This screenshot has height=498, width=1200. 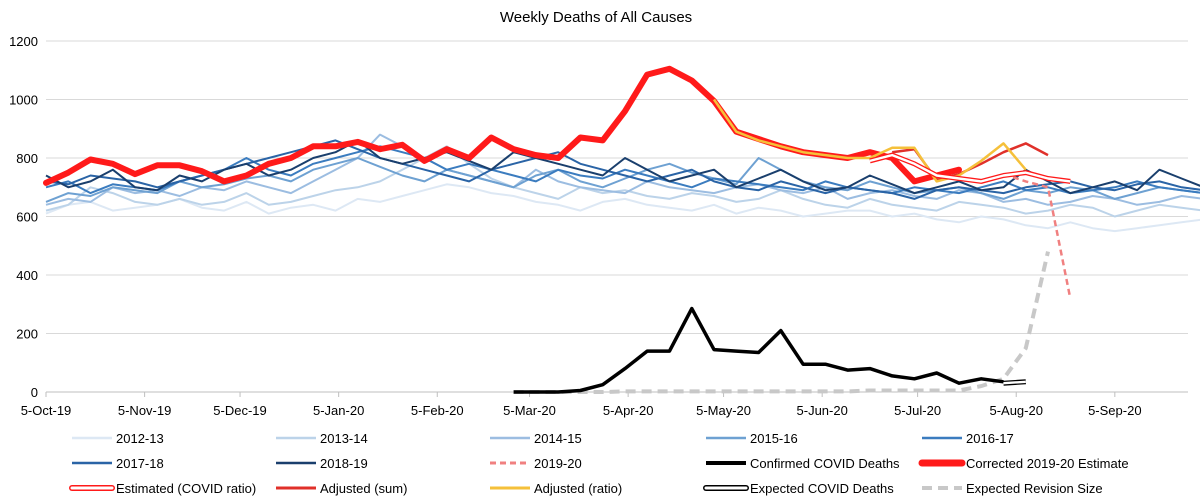 I want to click on legend-label: Expected COVID Deaths, so click(x=822, y=488).